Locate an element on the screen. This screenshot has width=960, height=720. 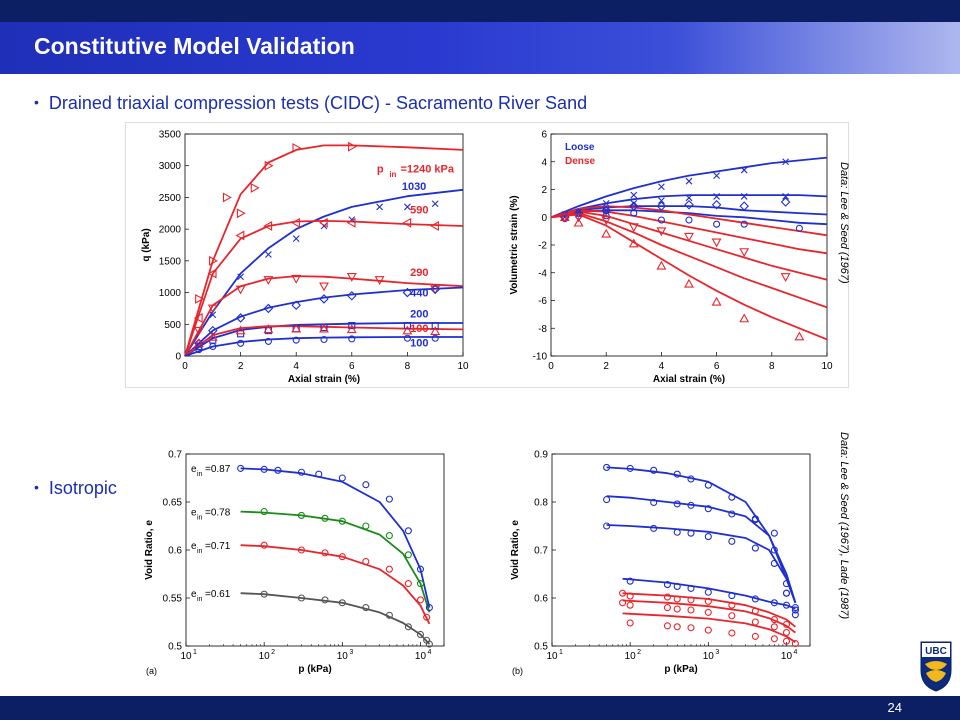
e-value-label: =0.61 is located at coordinates (218, 594).